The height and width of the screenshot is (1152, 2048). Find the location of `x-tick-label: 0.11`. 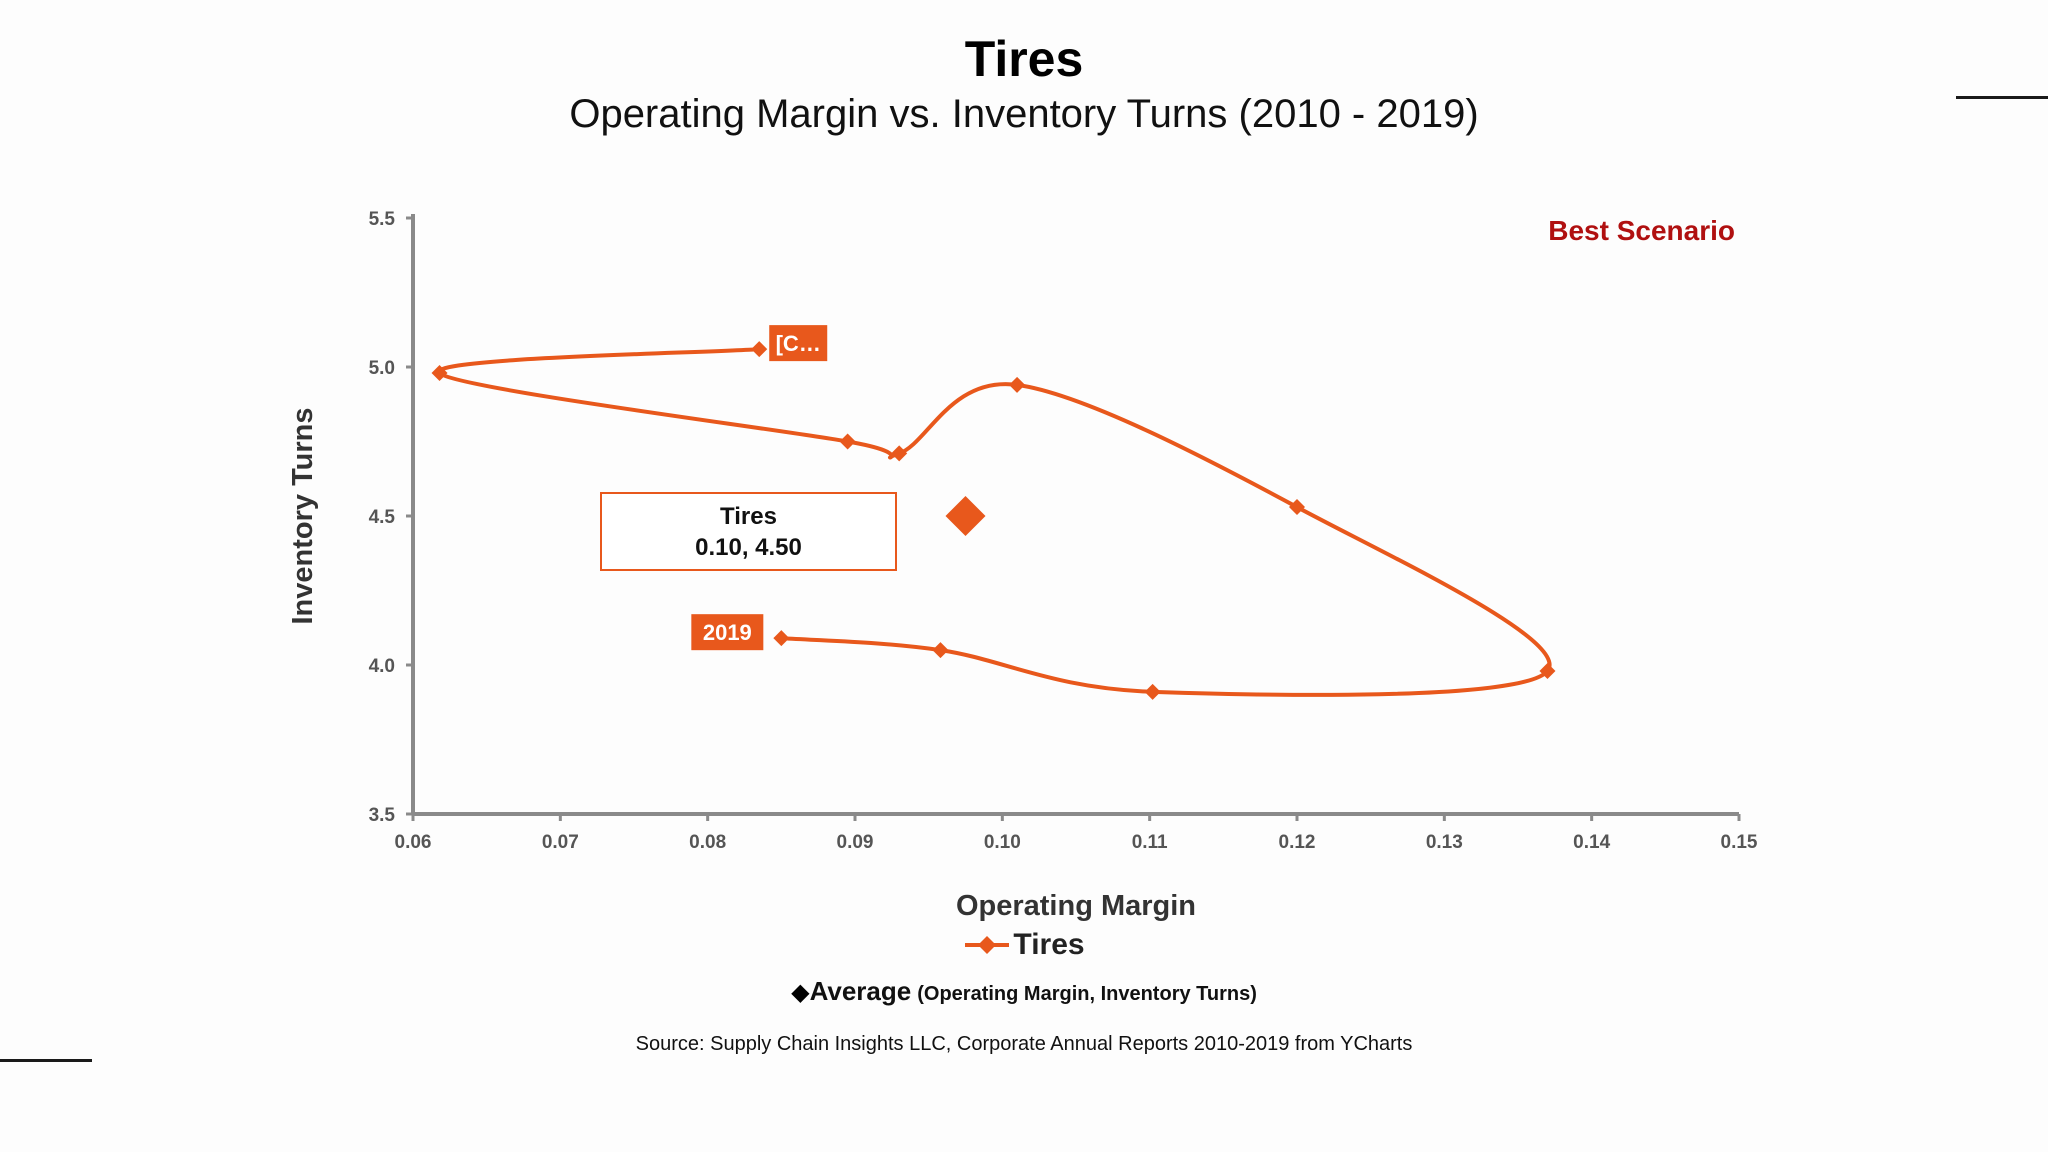

x-tick-label: 0.11 is located at coordinates (1150, 842).